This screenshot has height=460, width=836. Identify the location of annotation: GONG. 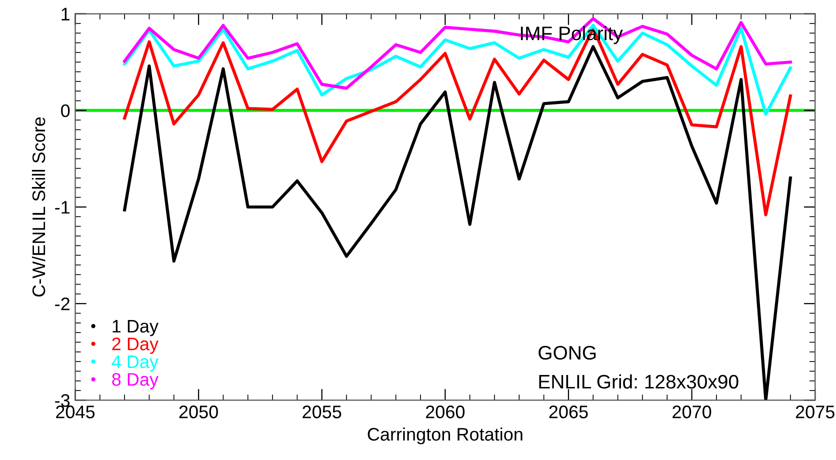
(567, 353).